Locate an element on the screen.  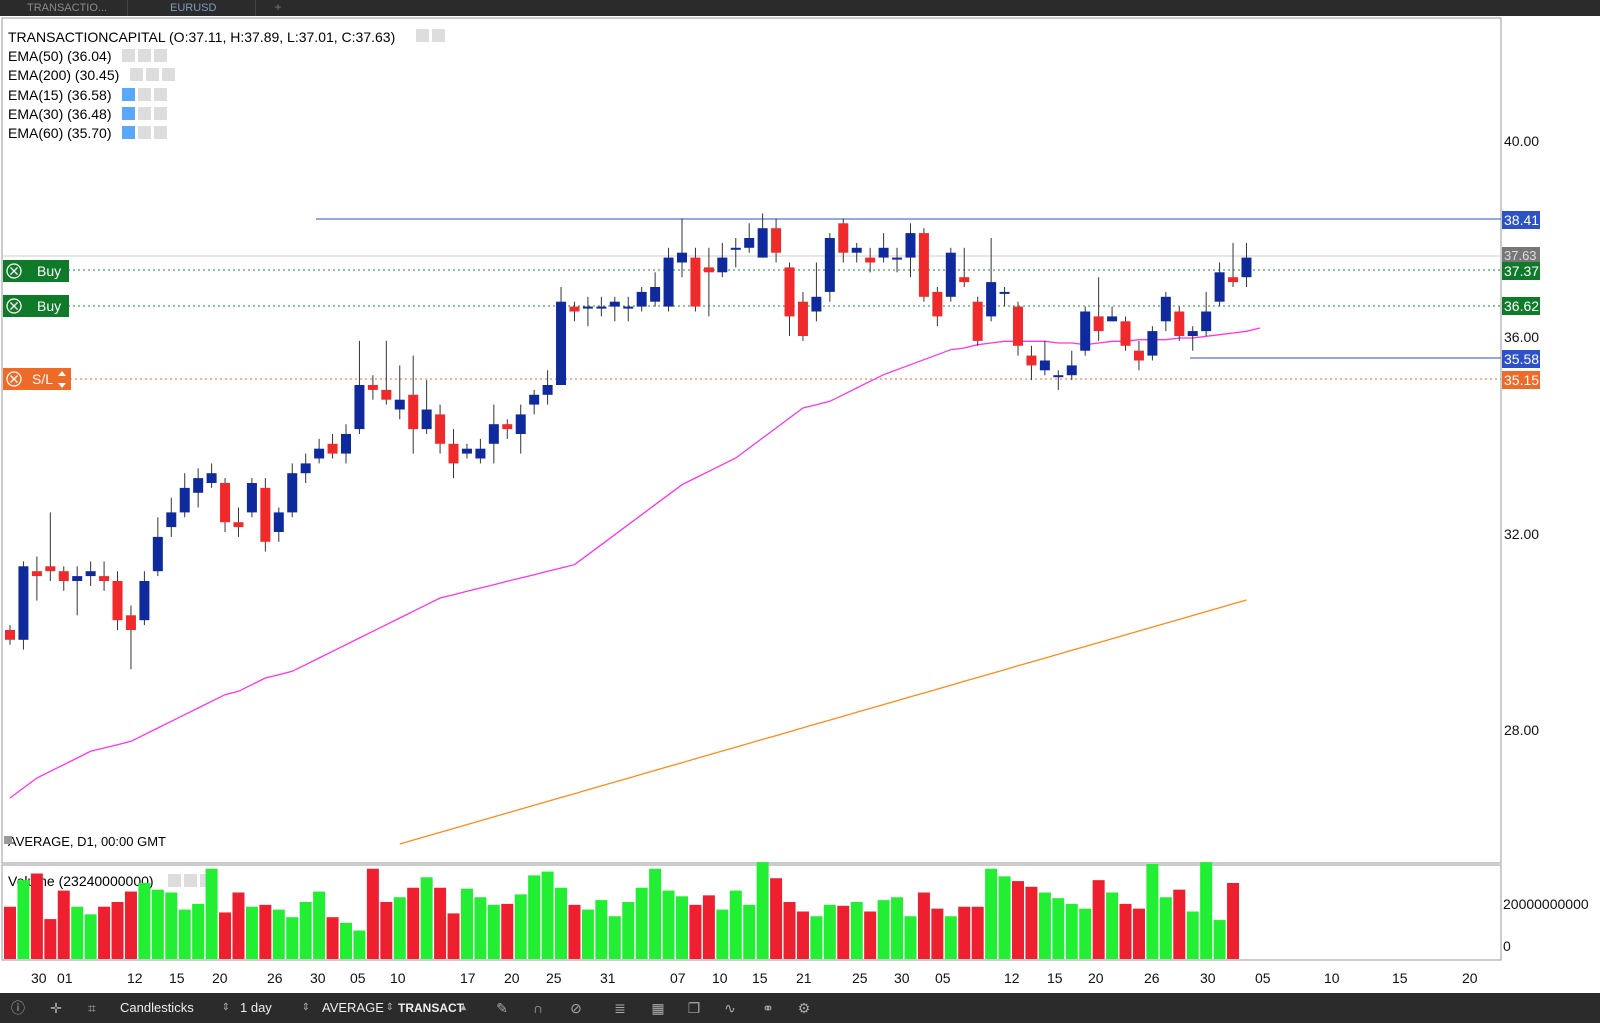
indicators-icon: ∿ is located at coordinates (730, 1008).